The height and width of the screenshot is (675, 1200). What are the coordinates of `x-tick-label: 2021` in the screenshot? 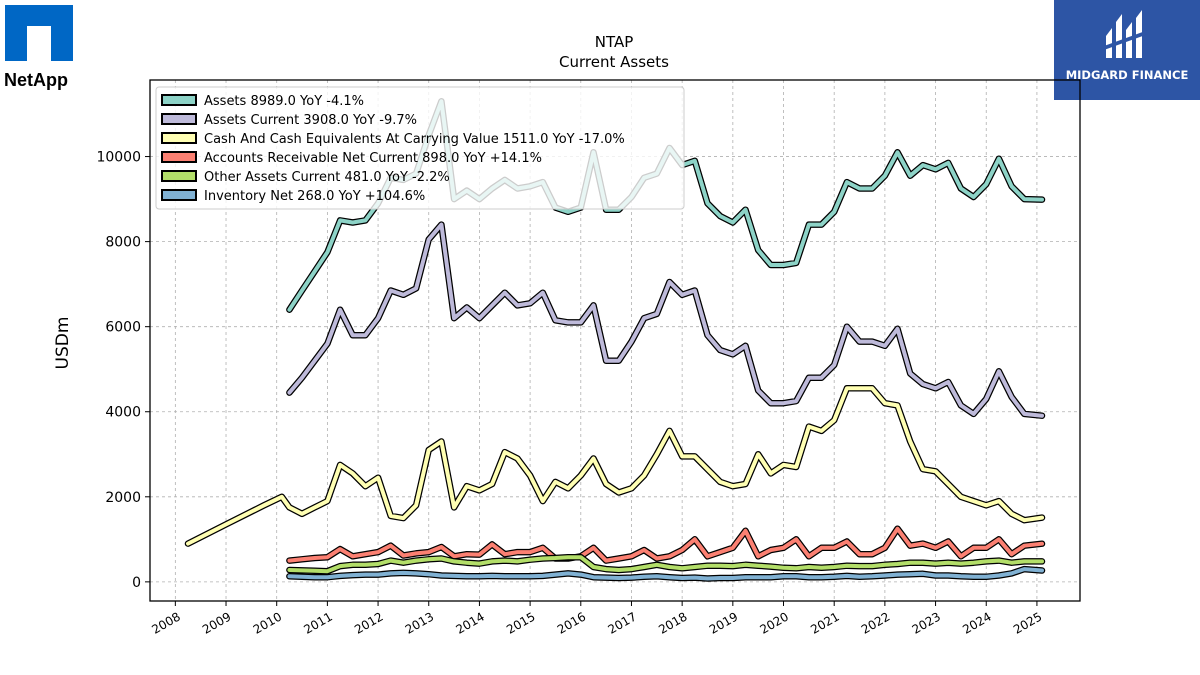 It's located at (824, 622).